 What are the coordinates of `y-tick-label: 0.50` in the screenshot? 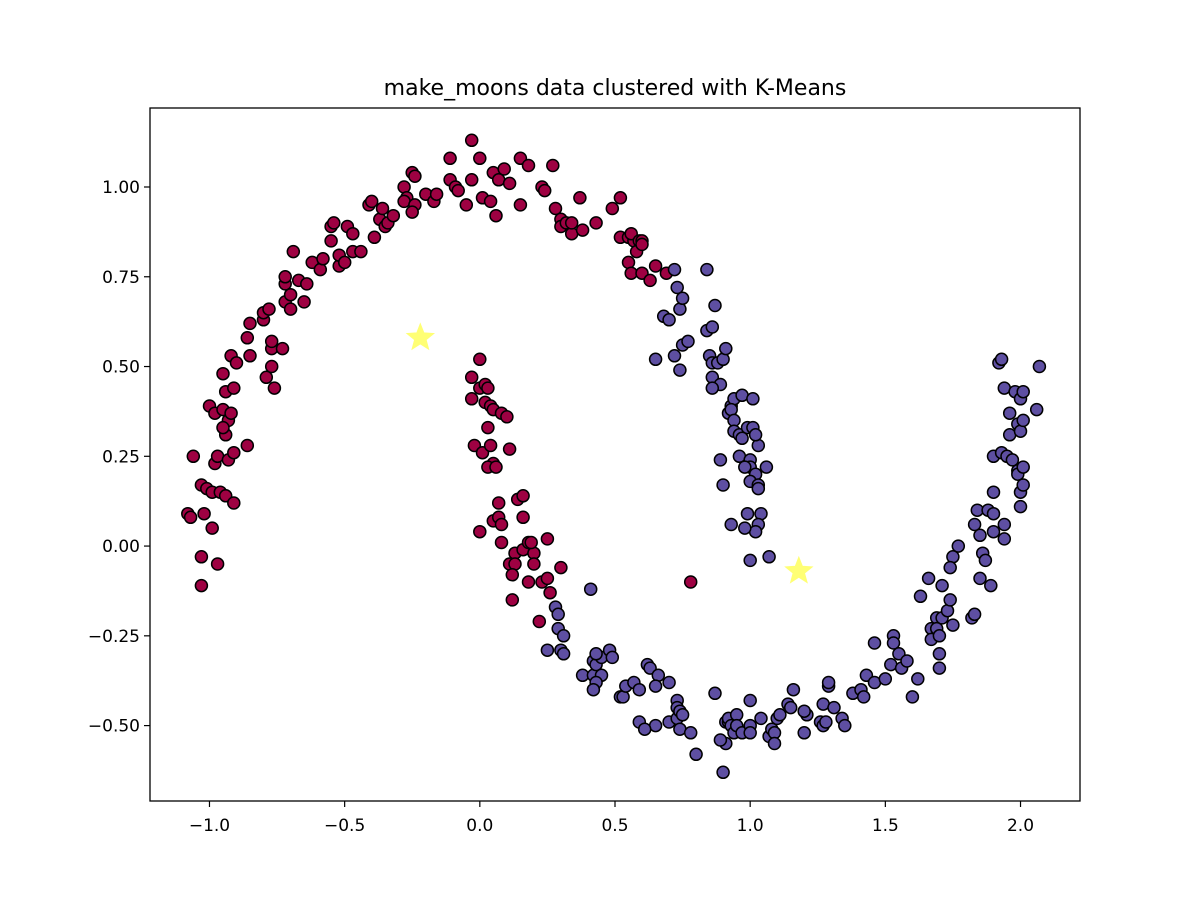 It's located at (121, 368).